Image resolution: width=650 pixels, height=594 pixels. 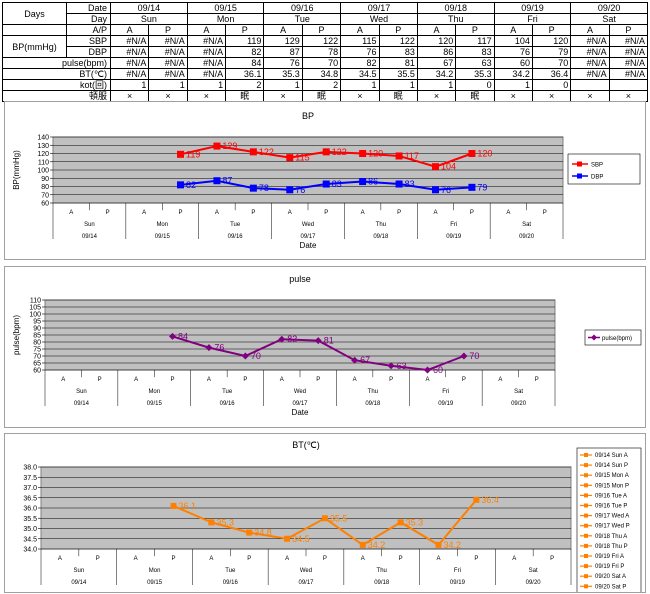 What do you see at coordinates (532, 19) in the screenshot?
I see `day-cell: Fri` at bounding box center [532, 19].